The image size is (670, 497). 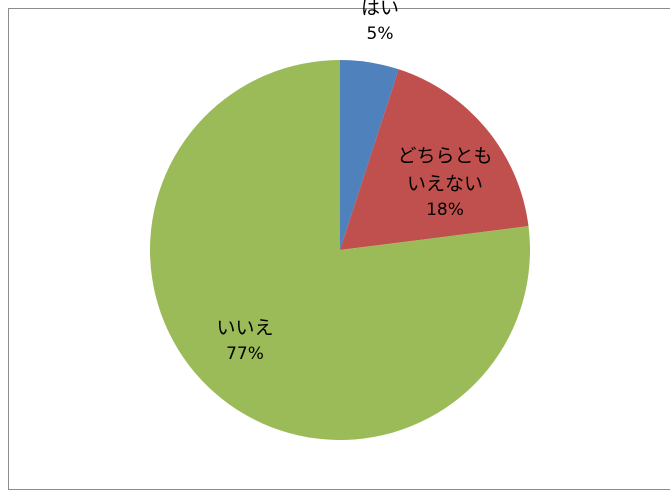 What do you see at coordinates (245, 328) in the screenshot?
I see `category-label: いいえ` at bounding box center [245, 328].